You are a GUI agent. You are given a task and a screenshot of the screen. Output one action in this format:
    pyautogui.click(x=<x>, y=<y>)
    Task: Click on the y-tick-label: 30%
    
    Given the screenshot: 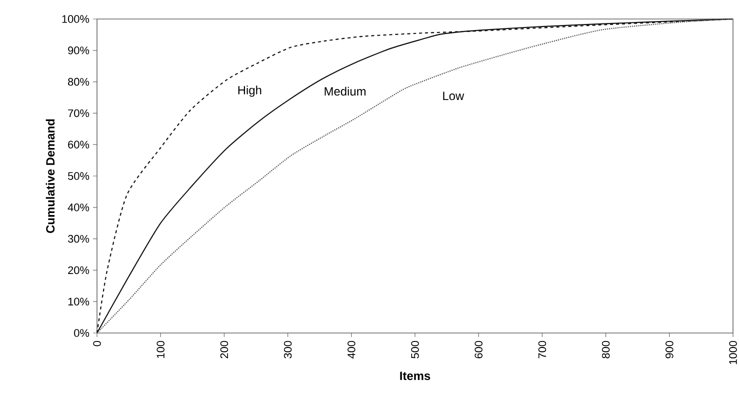 What is the action you would take?
    pyautogui.click(x=79, y=238)
    